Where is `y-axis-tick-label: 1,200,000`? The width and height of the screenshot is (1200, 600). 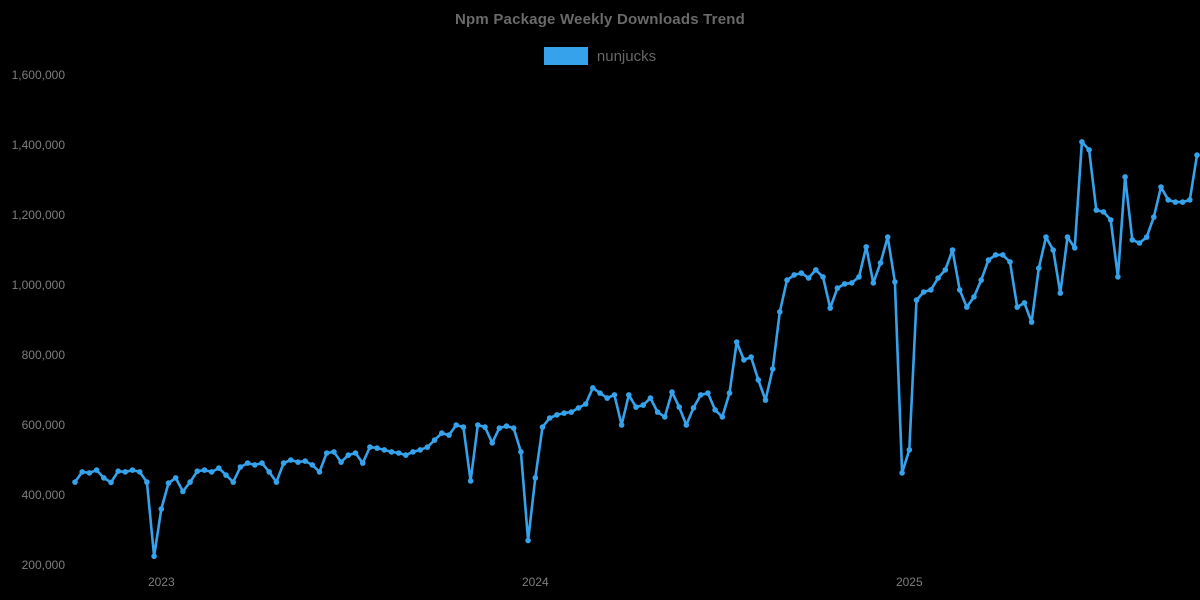
y-axis-tick-label: 1,200,000 is located at coordinates (39, 215).